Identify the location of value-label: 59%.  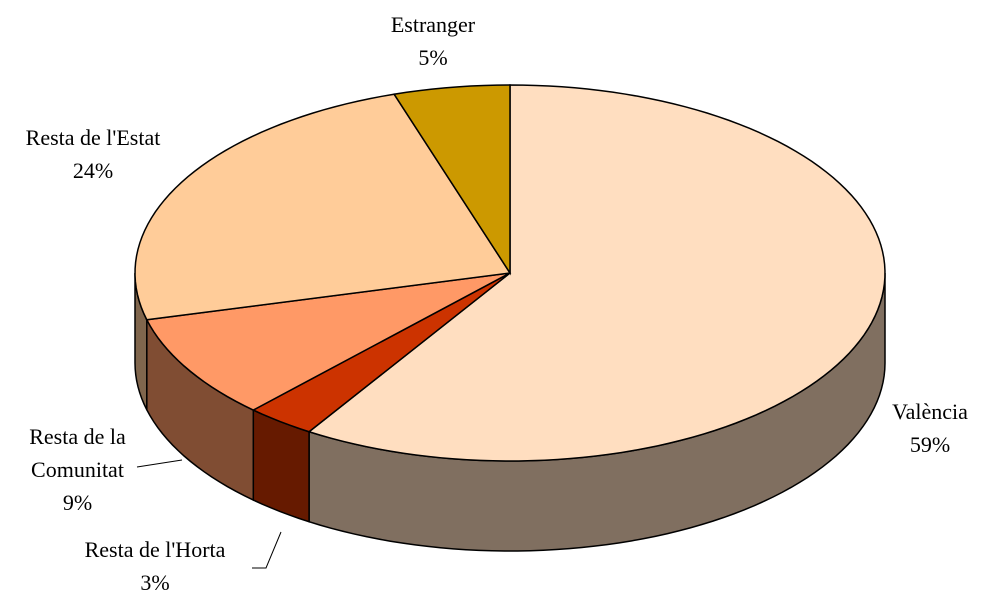
(930, 444).